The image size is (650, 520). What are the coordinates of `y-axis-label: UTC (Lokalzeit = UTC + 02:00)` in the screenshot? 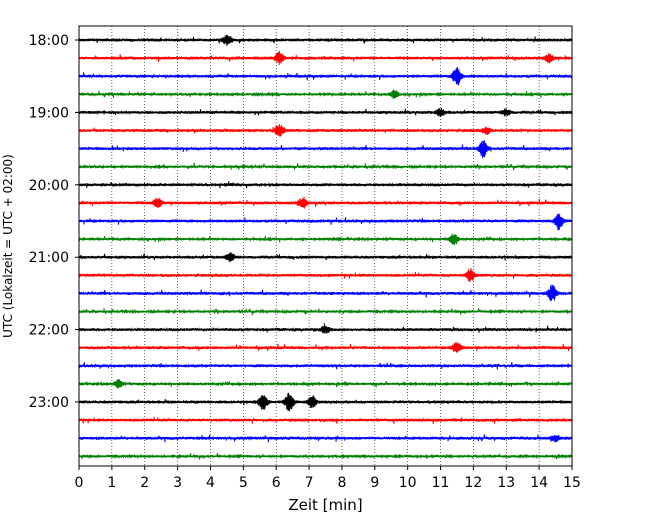 It's located at (8, 246).